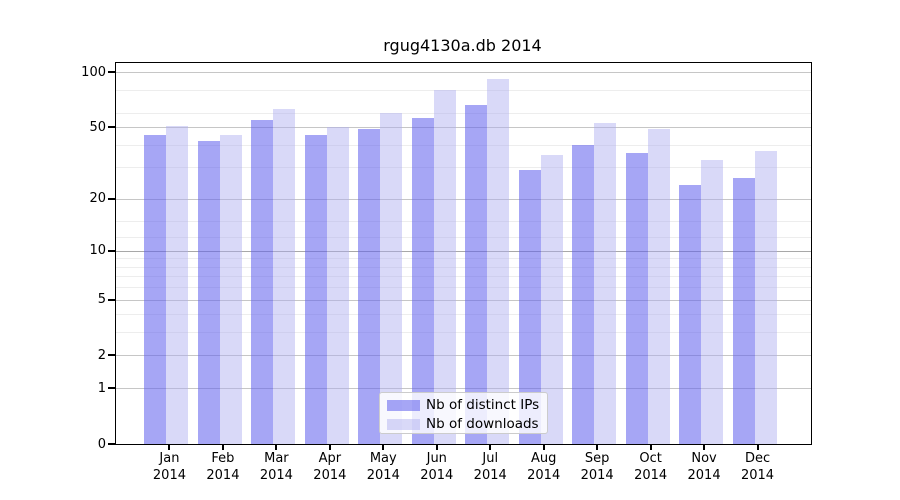 The image size is (900, 500). I want to click on legend-row-downloads: Nb of downloads, so click(463, 425).